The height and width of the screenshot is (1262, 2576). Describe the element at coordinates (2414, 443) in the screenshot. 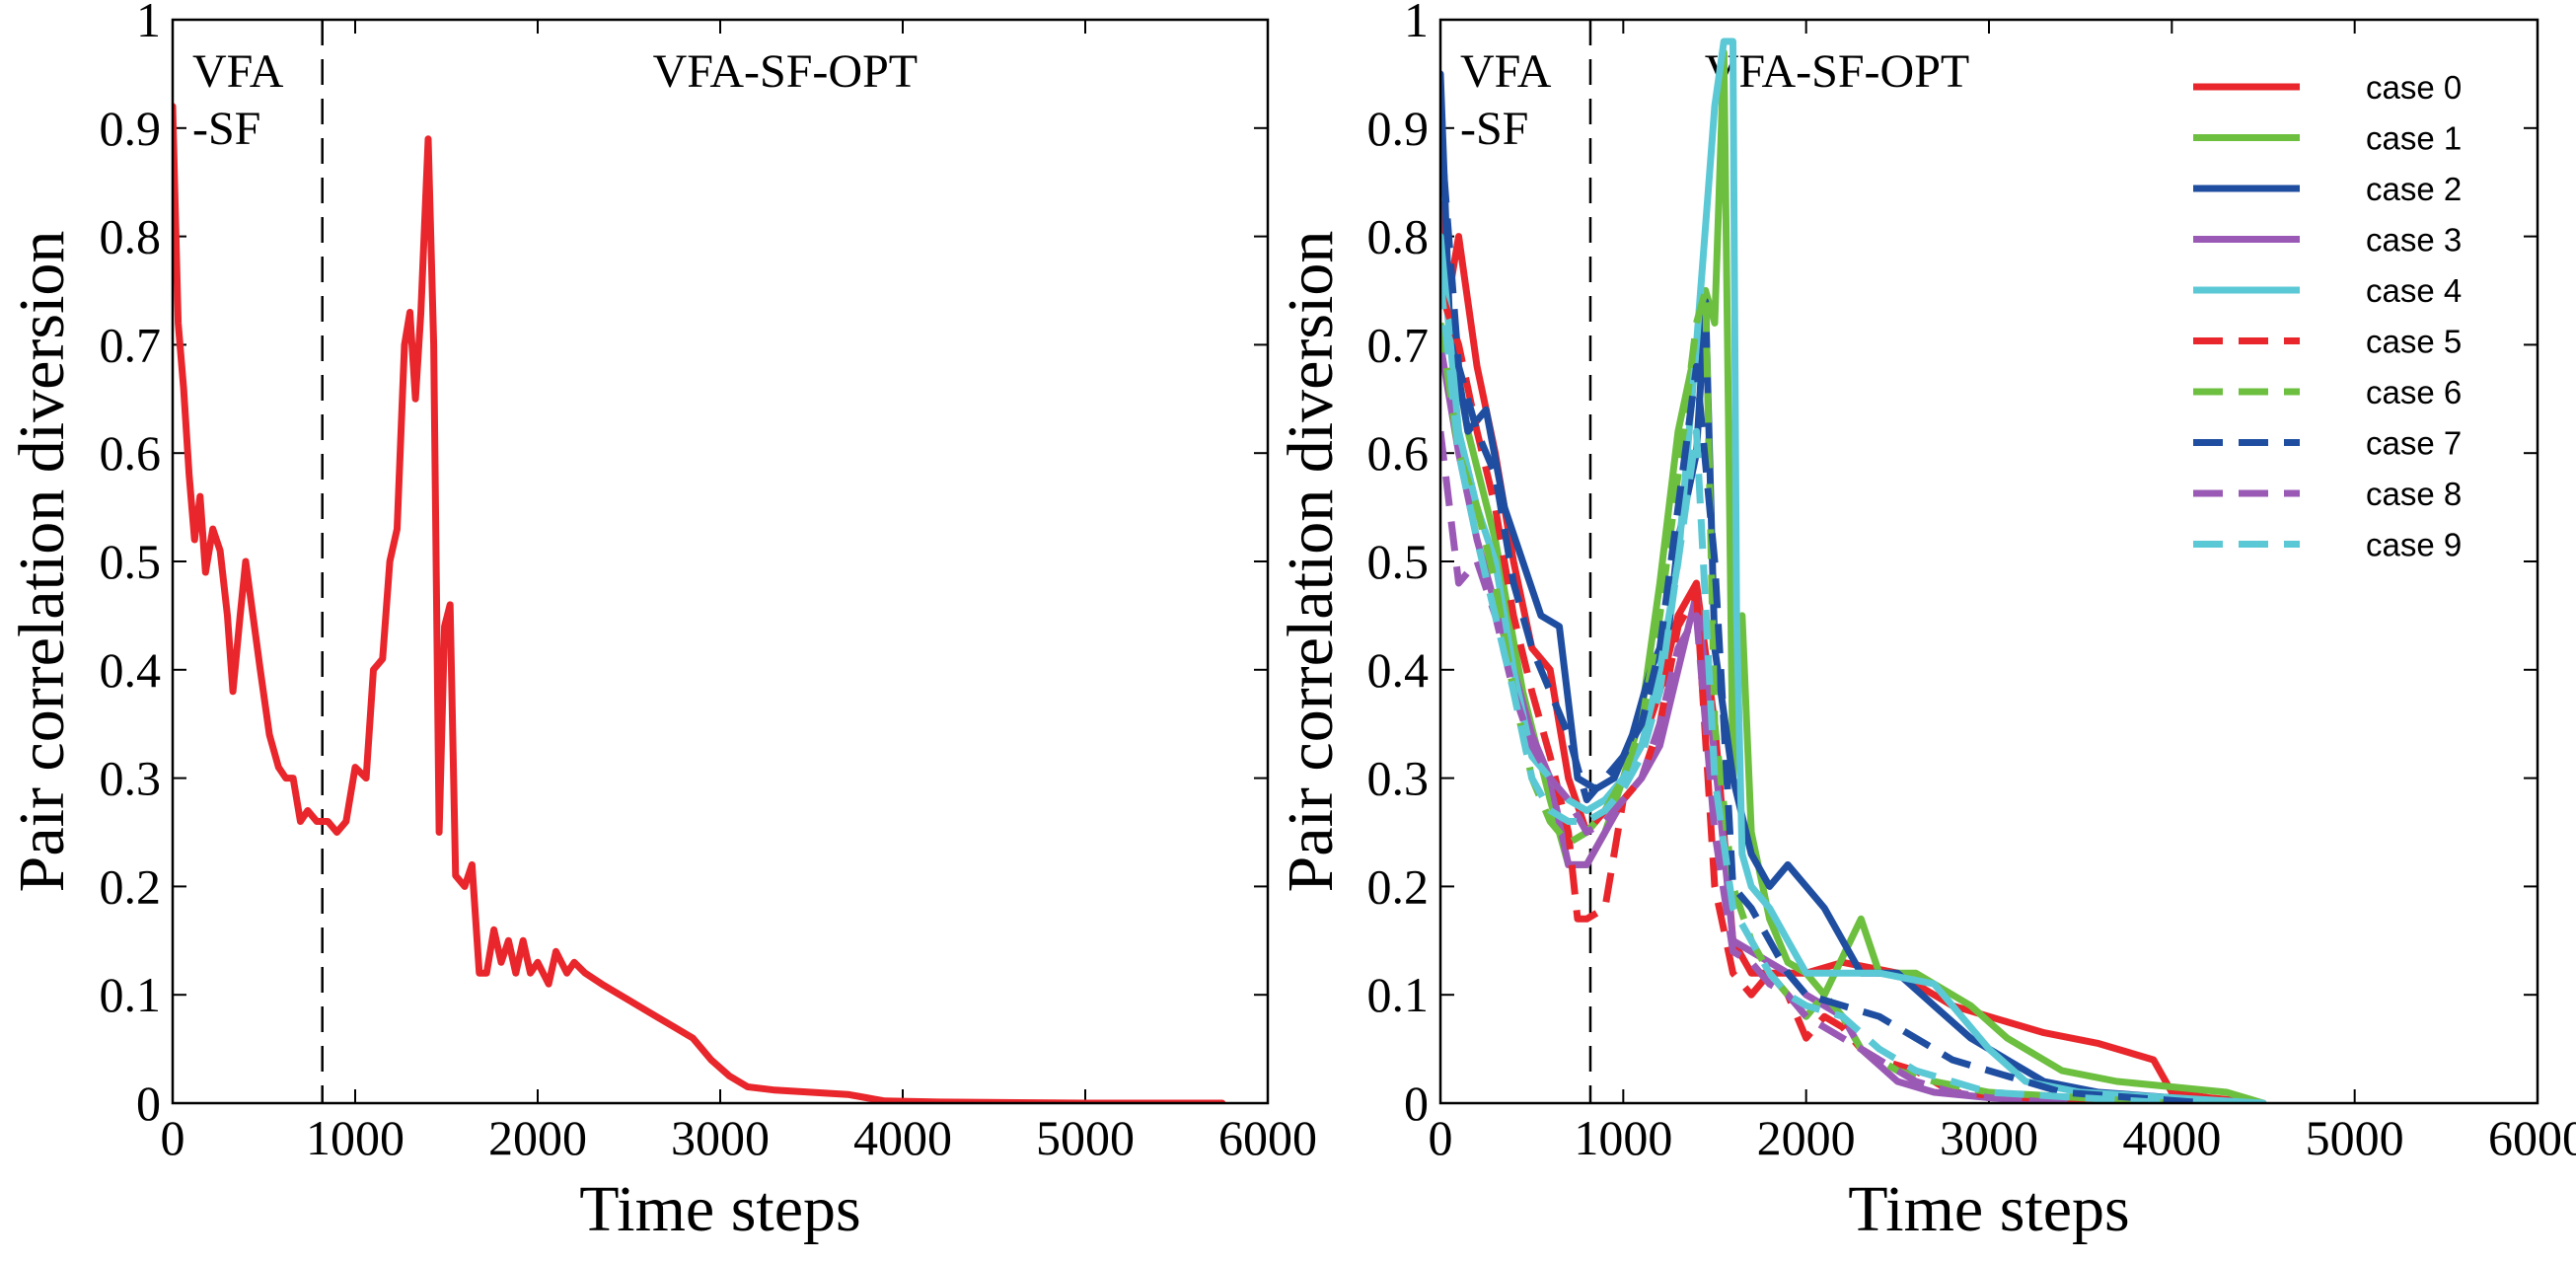

I see `legend-label: case 7` at that location.